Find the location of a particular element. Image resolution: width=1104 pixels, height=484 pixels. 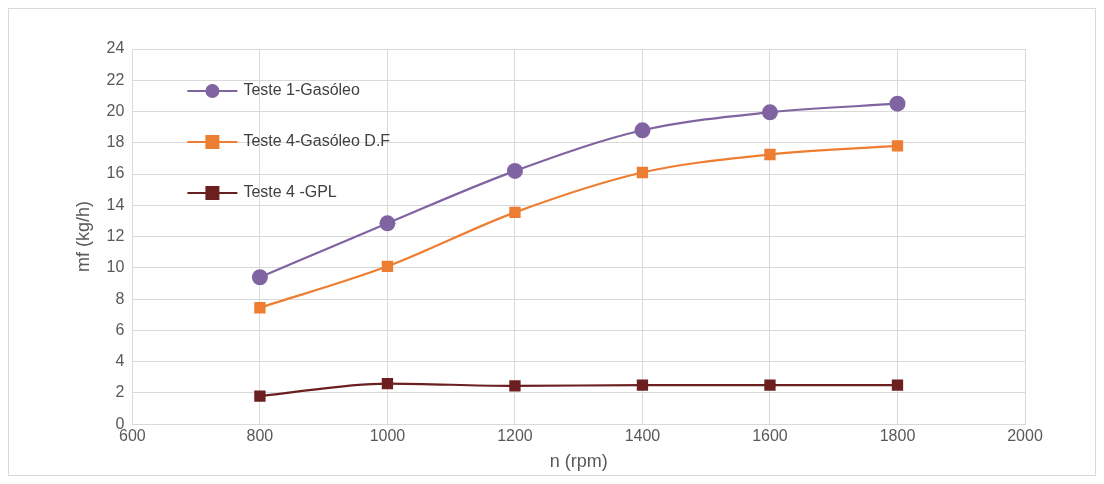

y-tick-label: 2 is located at coordinates (120, 392).